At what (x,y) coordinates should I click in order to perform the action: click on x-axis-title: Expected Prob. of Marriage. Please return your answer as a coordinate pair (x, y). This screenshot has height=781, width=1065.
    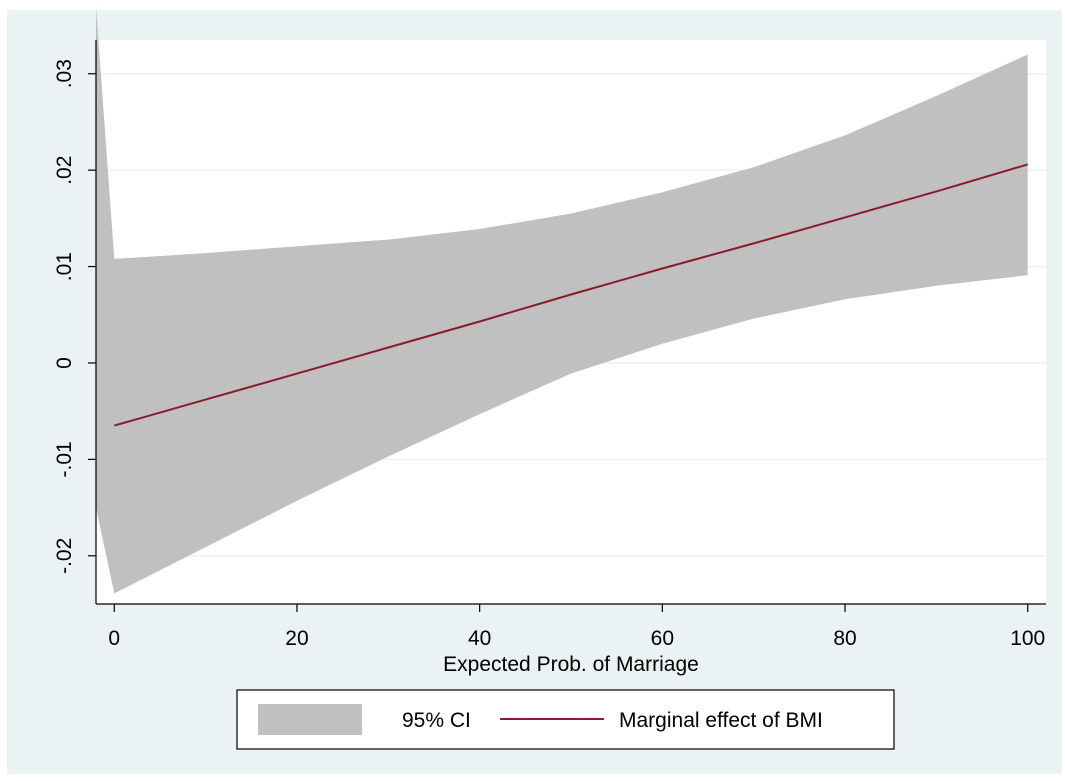
    Looking at the image, I should click on (571, 664).